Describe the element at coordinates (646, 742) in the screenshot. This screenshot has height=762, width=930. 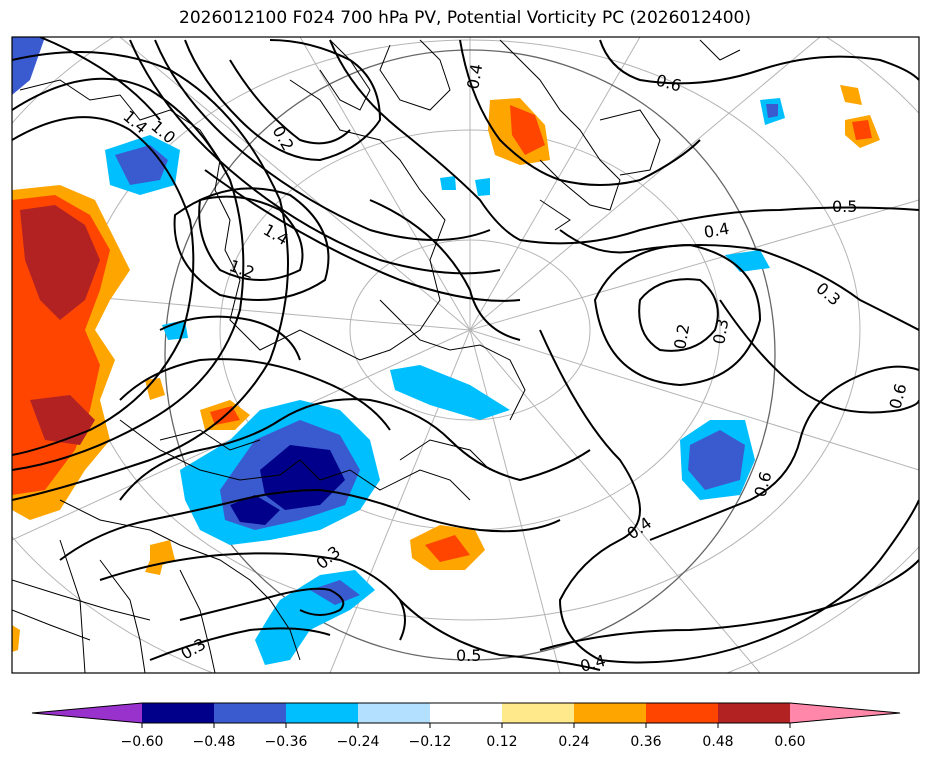
I see `colorbar-tick-label: 0.36` at that location.